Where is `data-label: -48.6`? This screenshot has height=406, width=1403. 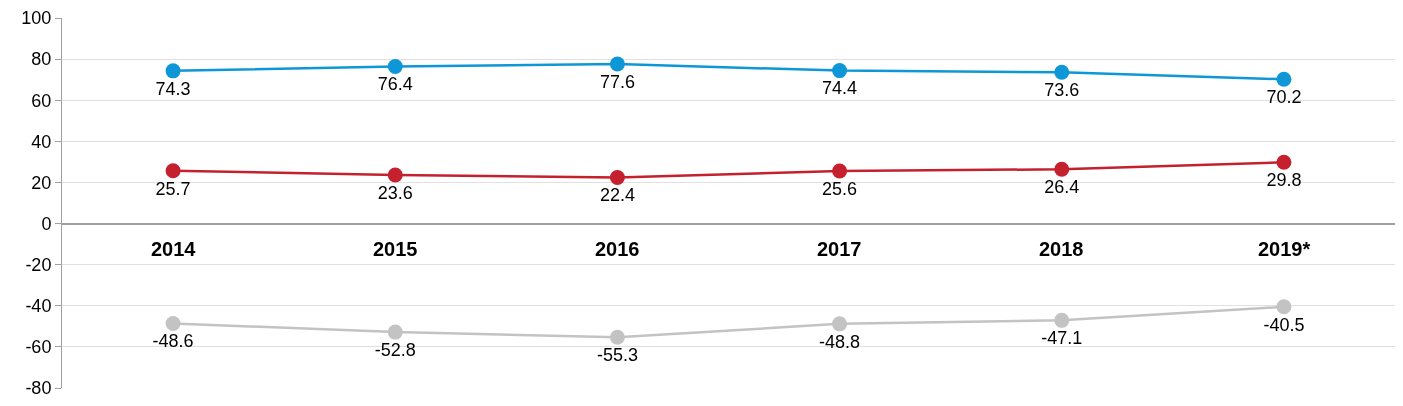
data-label: -48.6 is located at coordinates (173, 341).